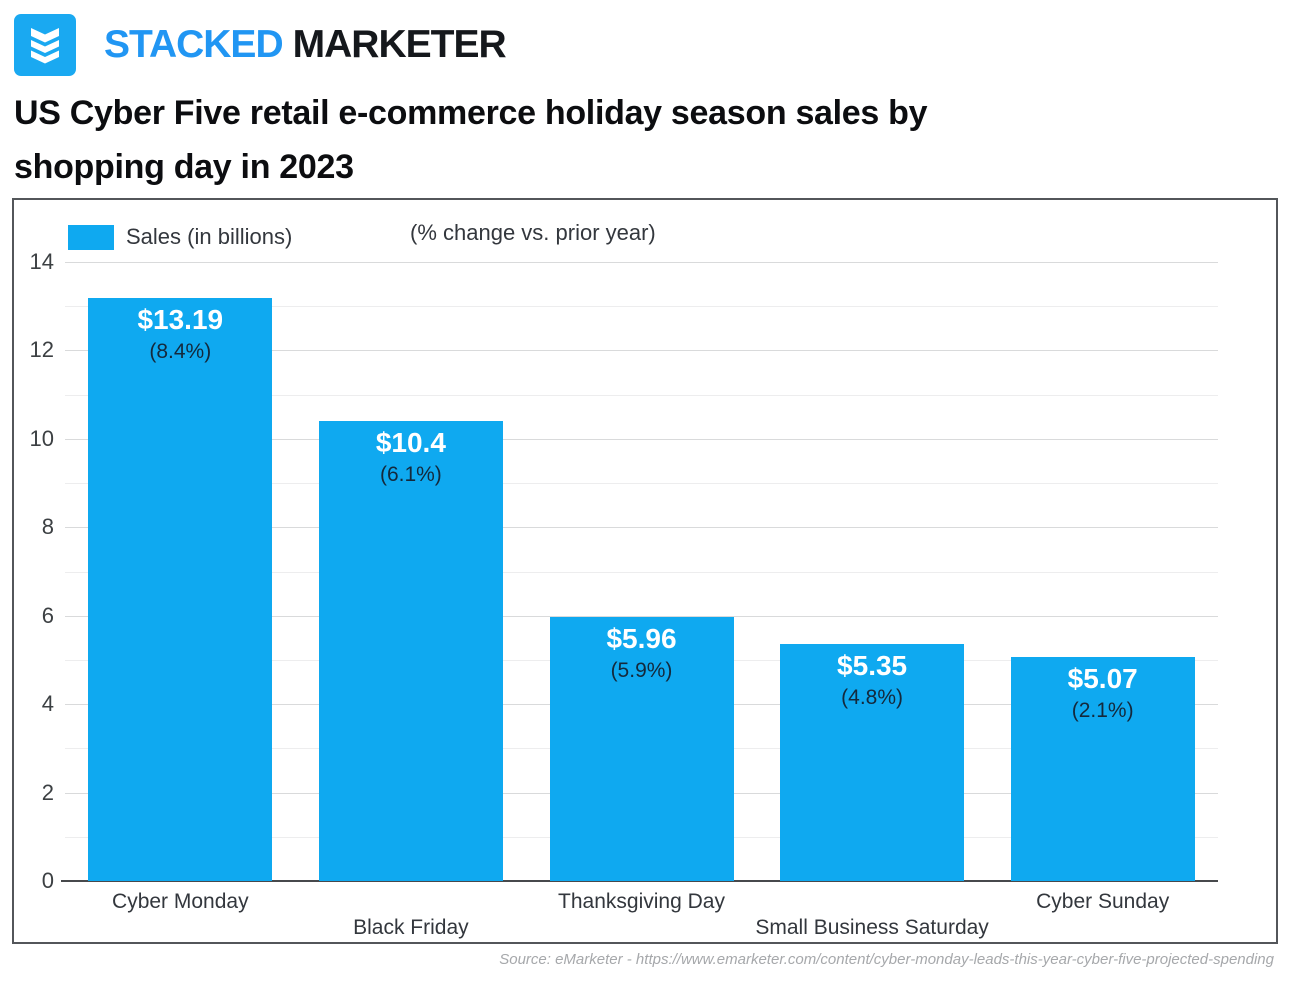 This screenshot has width=1292, height=987. I want to click on y-tick-label-8: 8, so click(47, 527).